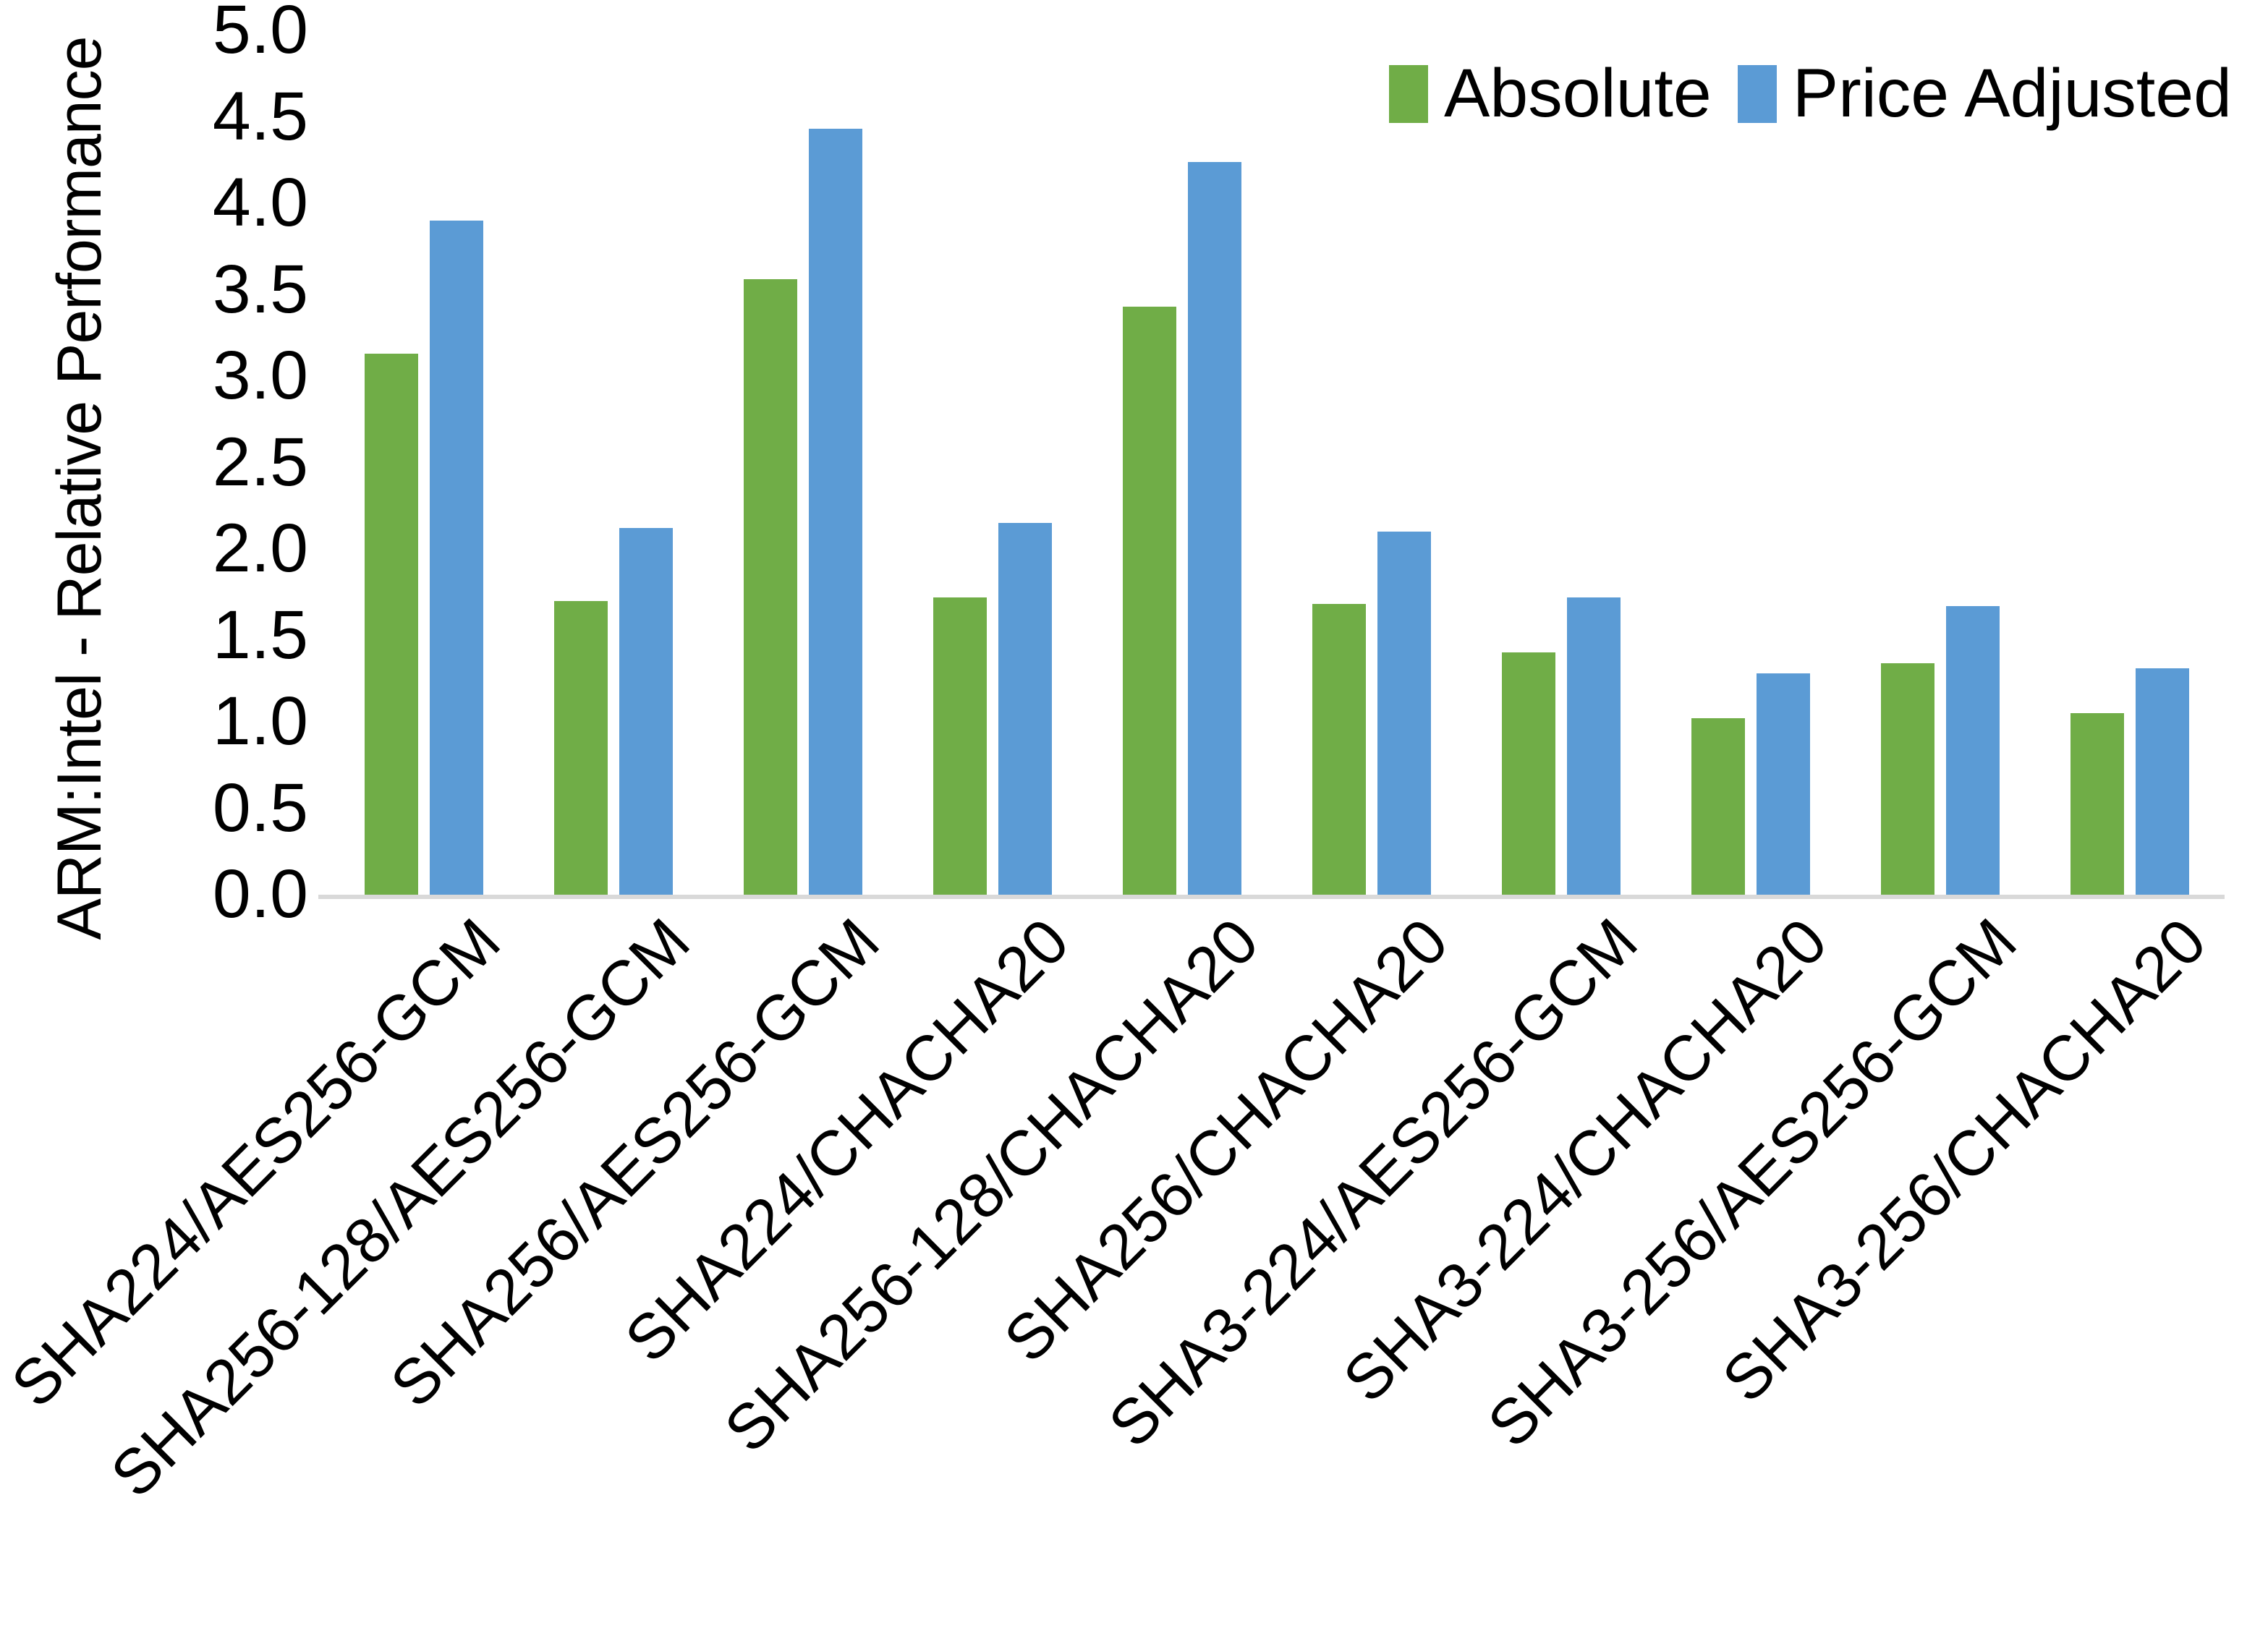 This screenshot has height=1644, width=2268. I want to click on chart-legend: Absolute Price Adjusted, so click(1810, 93).